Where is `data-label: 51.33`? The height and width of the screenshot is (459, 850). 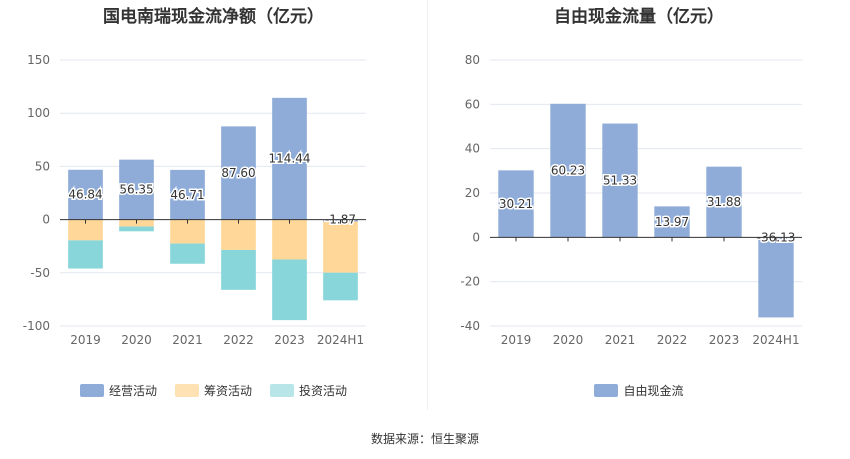 data-label: 51.33 is located at coordinates (620, 180).